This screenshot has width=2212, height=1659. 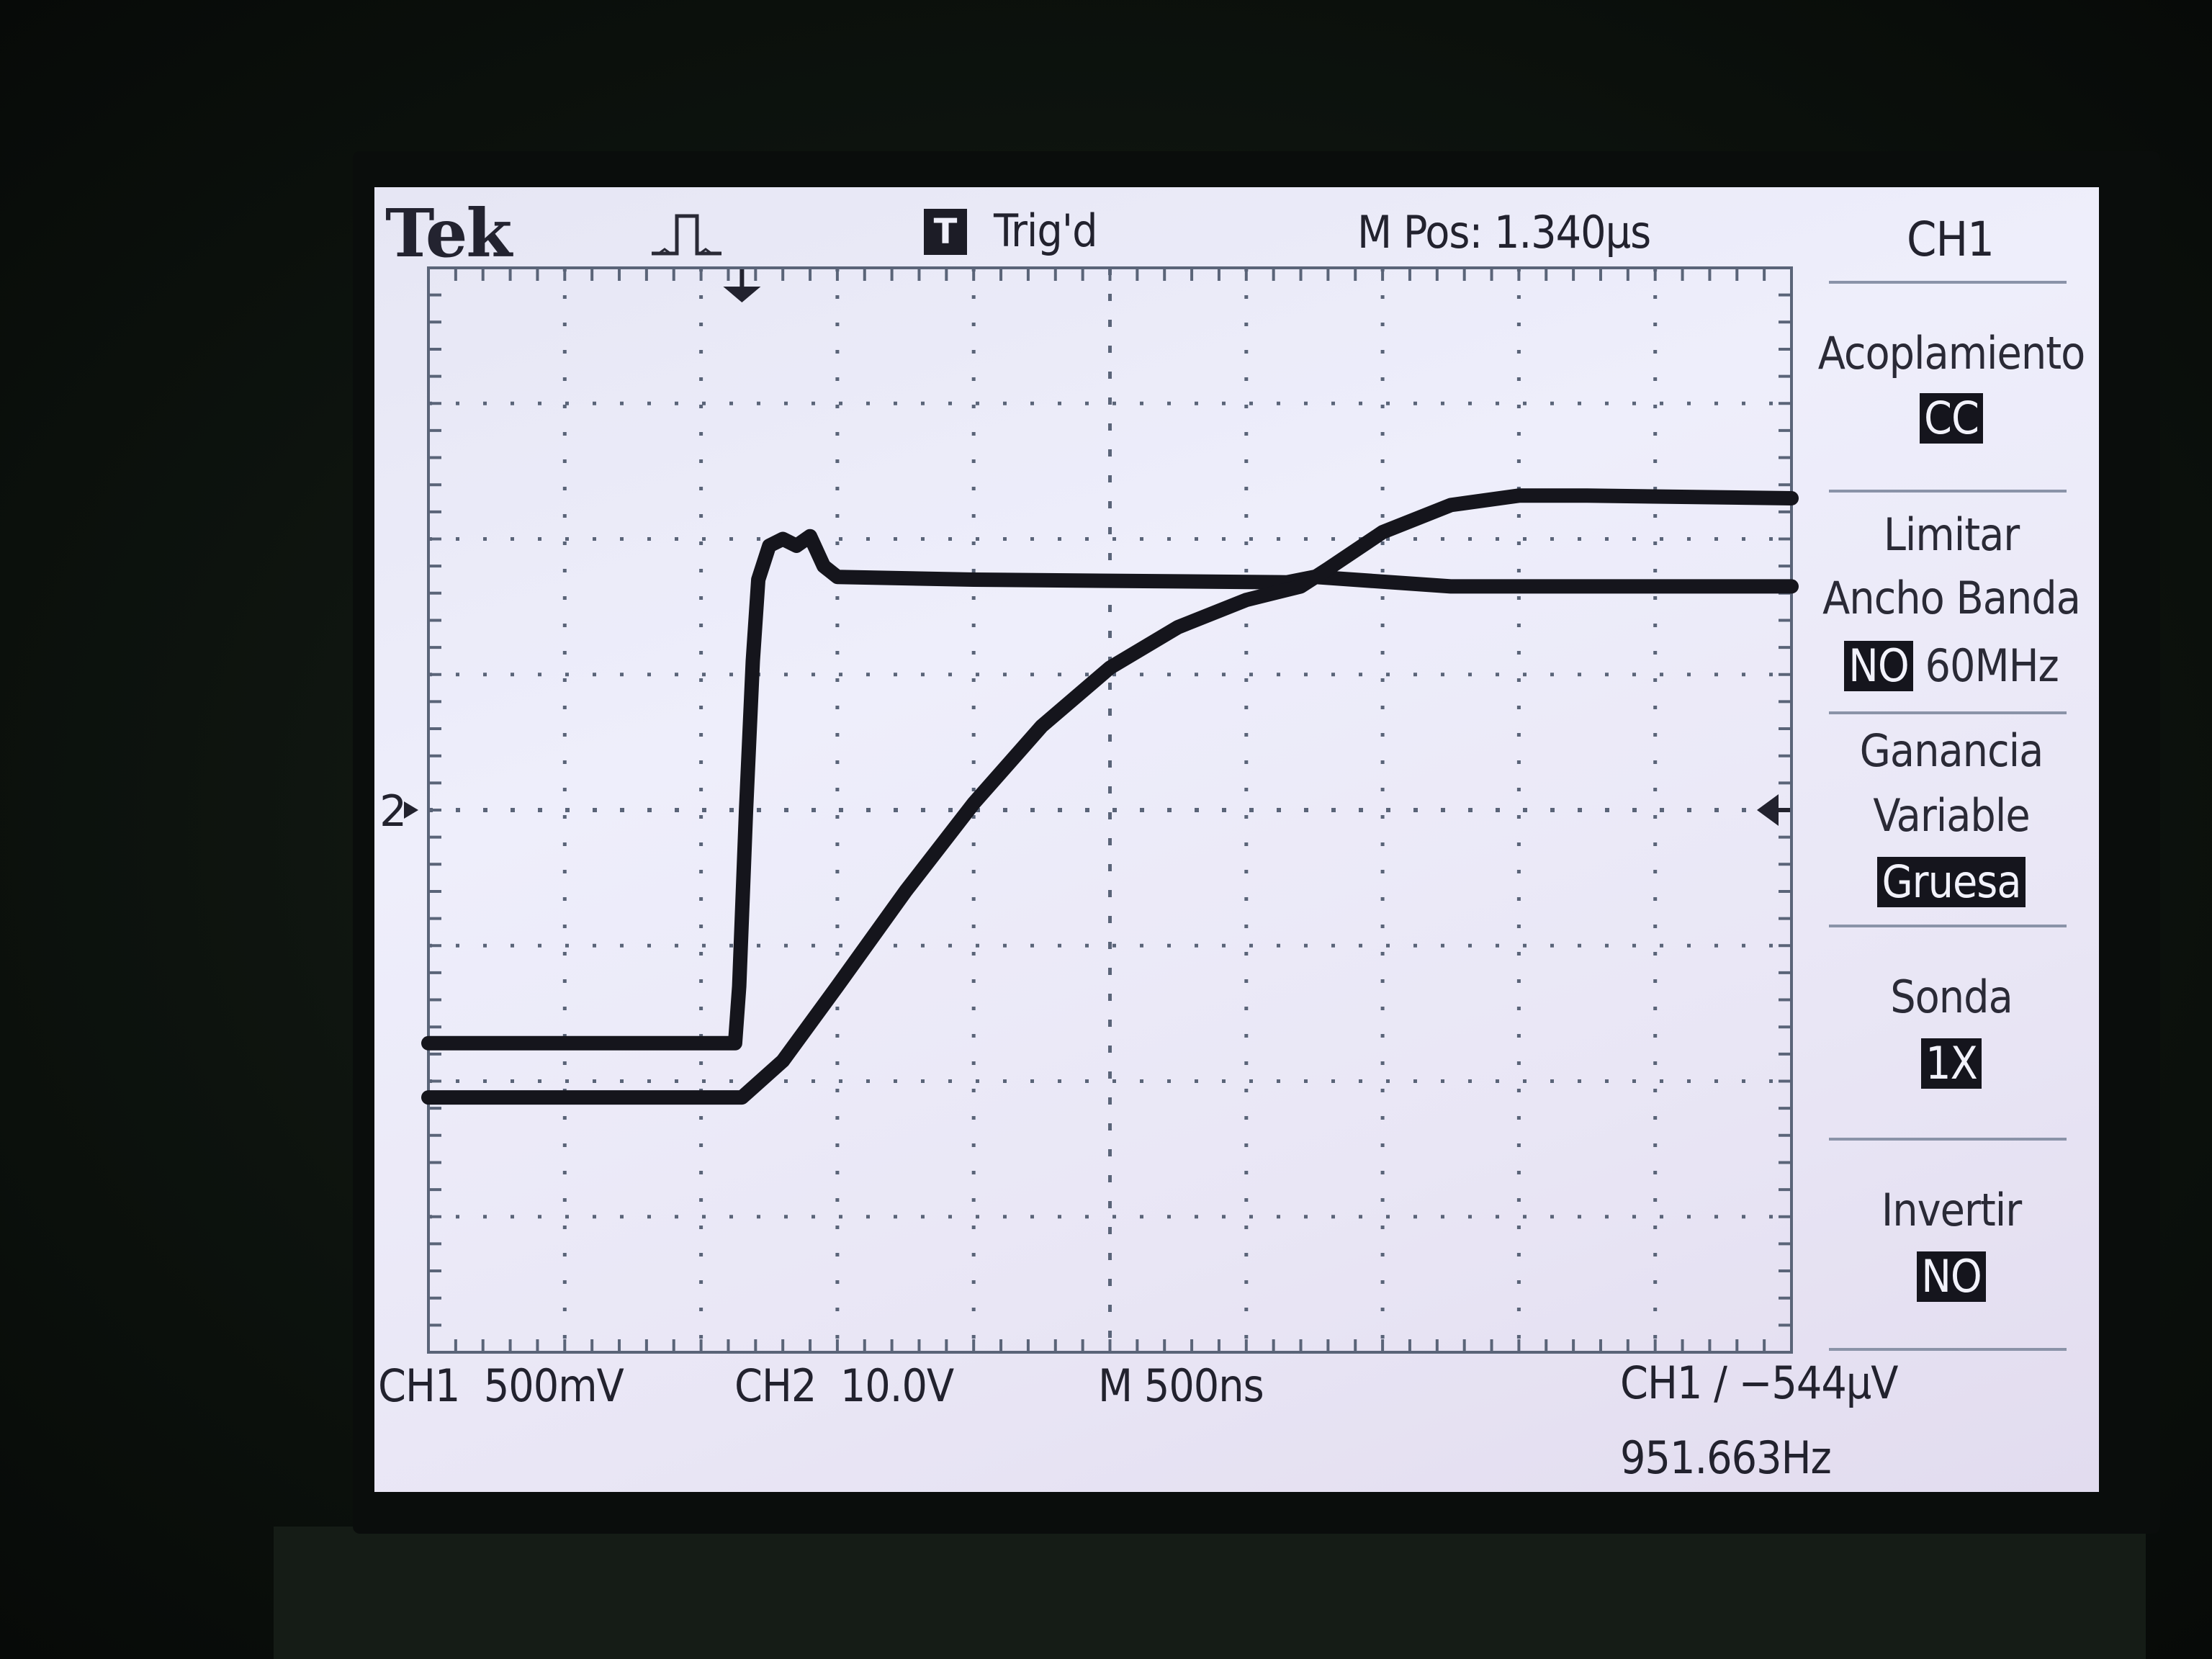 I want to click on menu-label-limitar: Limitar, so click(x=1952, y=534).